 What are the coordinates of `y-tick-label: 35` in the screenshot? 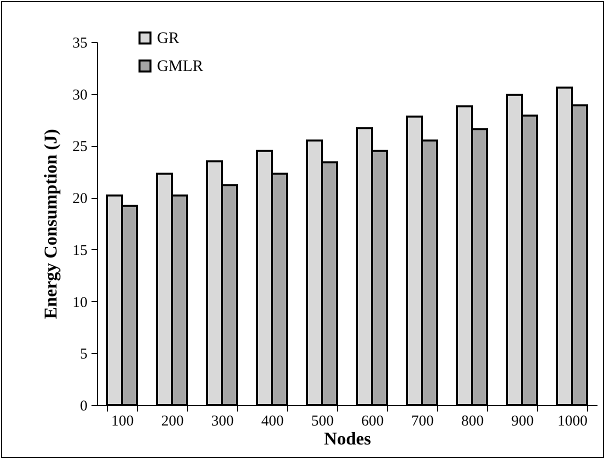 It's located at (80, 44).